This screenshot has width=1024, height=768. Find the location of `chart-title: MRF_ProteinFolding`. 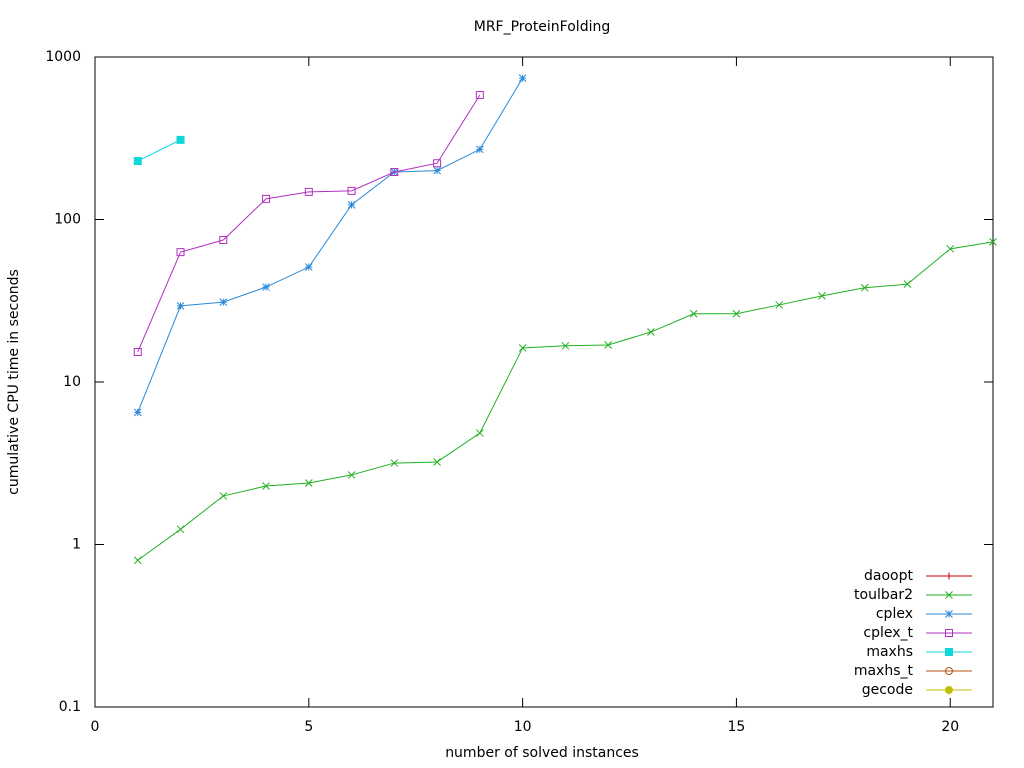

chart-title: MRF_ProteinFolding is located at coordinates (542, 27).